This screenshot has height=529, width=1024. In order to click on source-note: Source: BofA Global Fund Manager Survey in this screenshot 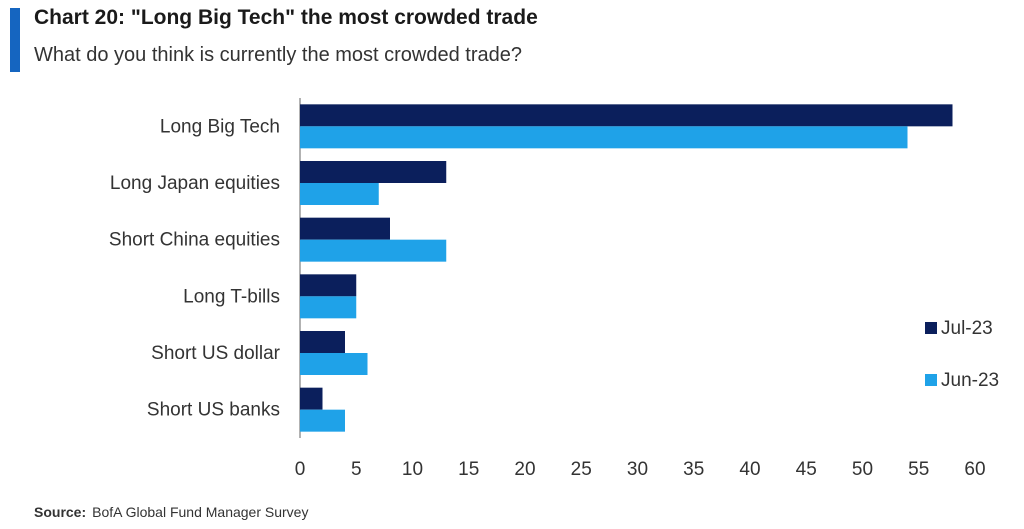, I will do `click(171, 512)`.